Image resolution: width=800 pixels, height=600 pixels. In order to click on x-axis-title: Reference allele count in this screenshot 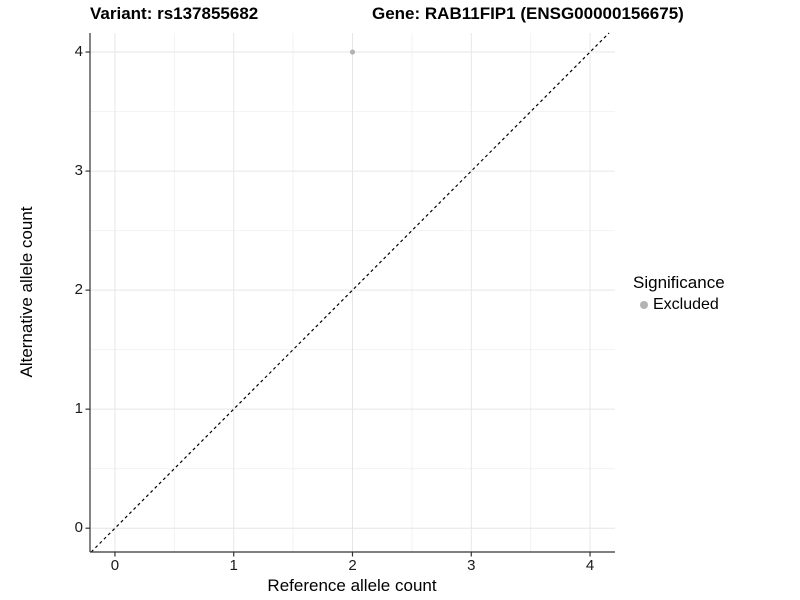, I will do `click(352, 585)`.